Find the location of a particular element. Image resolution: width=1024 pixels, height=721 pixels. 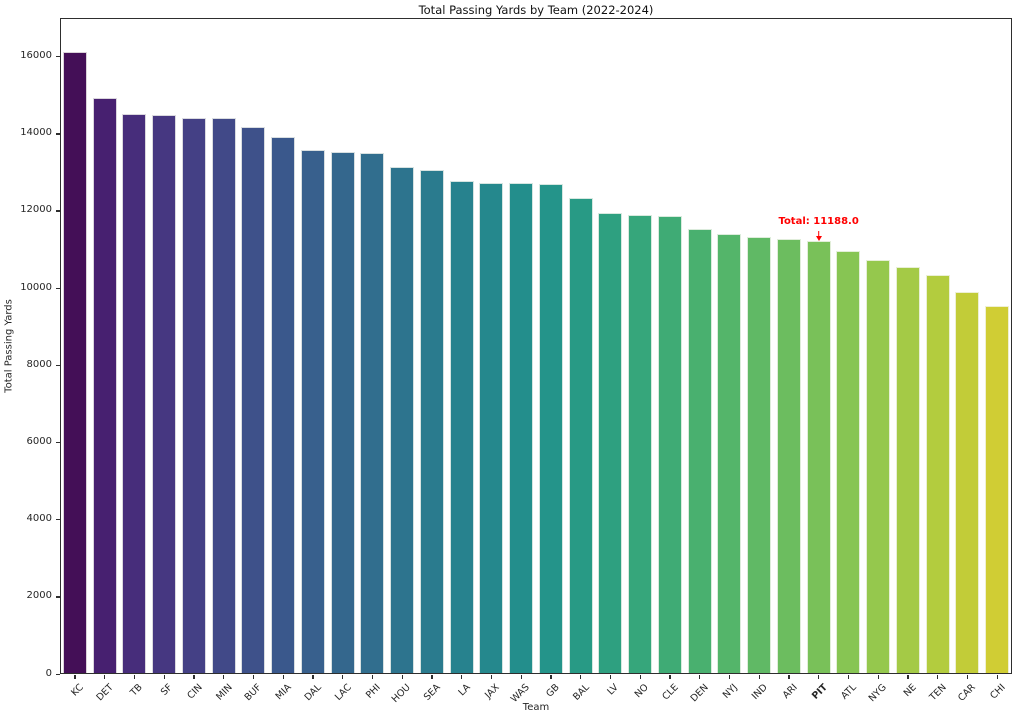

bar-min is located at coordinates (223, 395).